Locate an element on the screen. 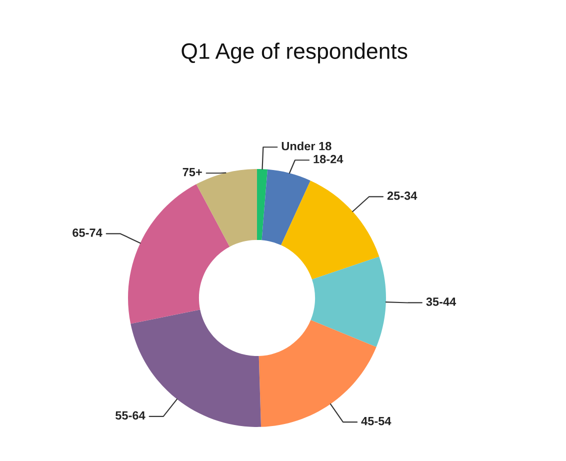 The height and width of the screenshot is (461, 566). slice-label: 55-64 is located at coordinates (131, 415).